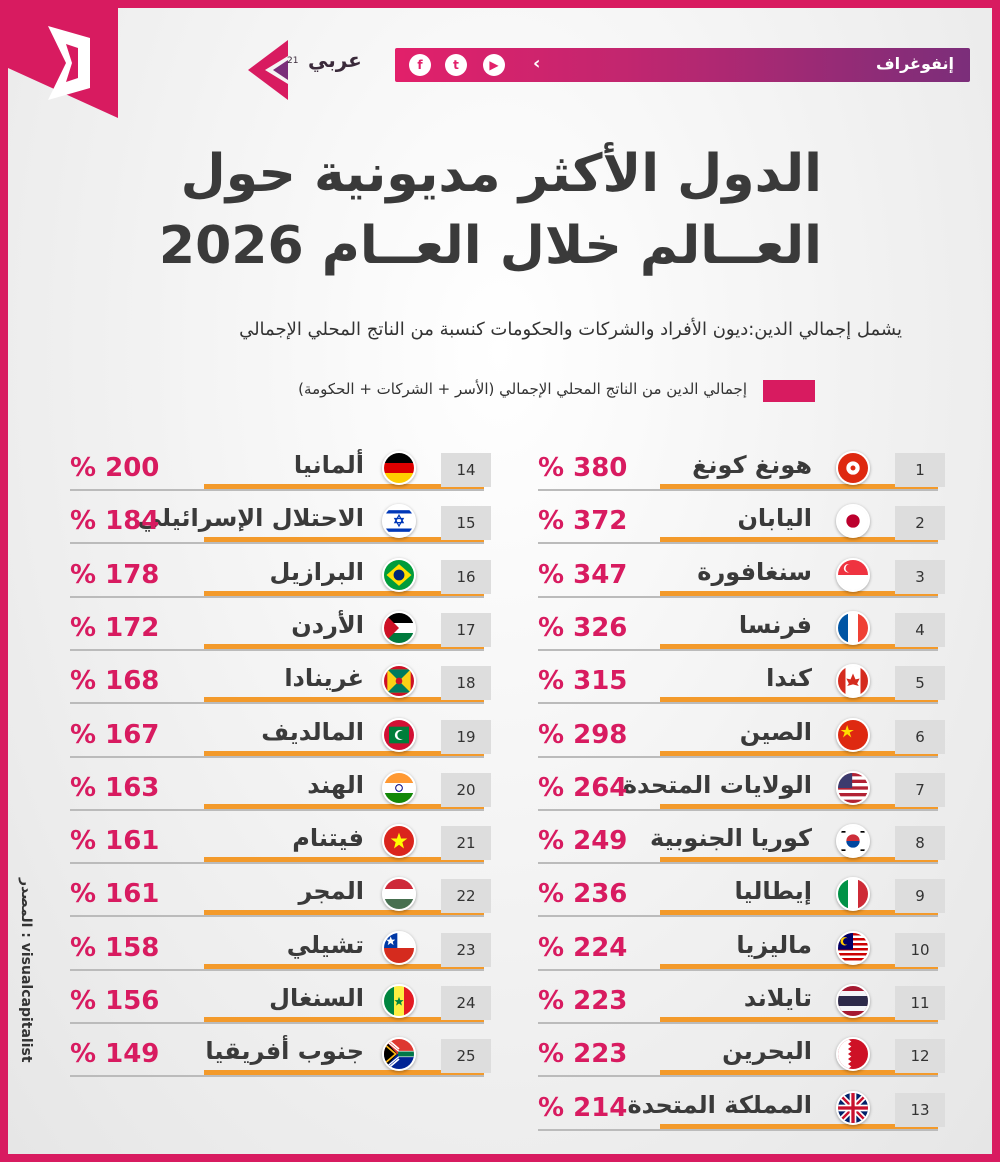 The width and height of the screenshot is (1000, 1162). What do you see at coordinates (777, 998) in the screenshot?
I see `country-name: تايلاند` at bounding box center [777, 998].